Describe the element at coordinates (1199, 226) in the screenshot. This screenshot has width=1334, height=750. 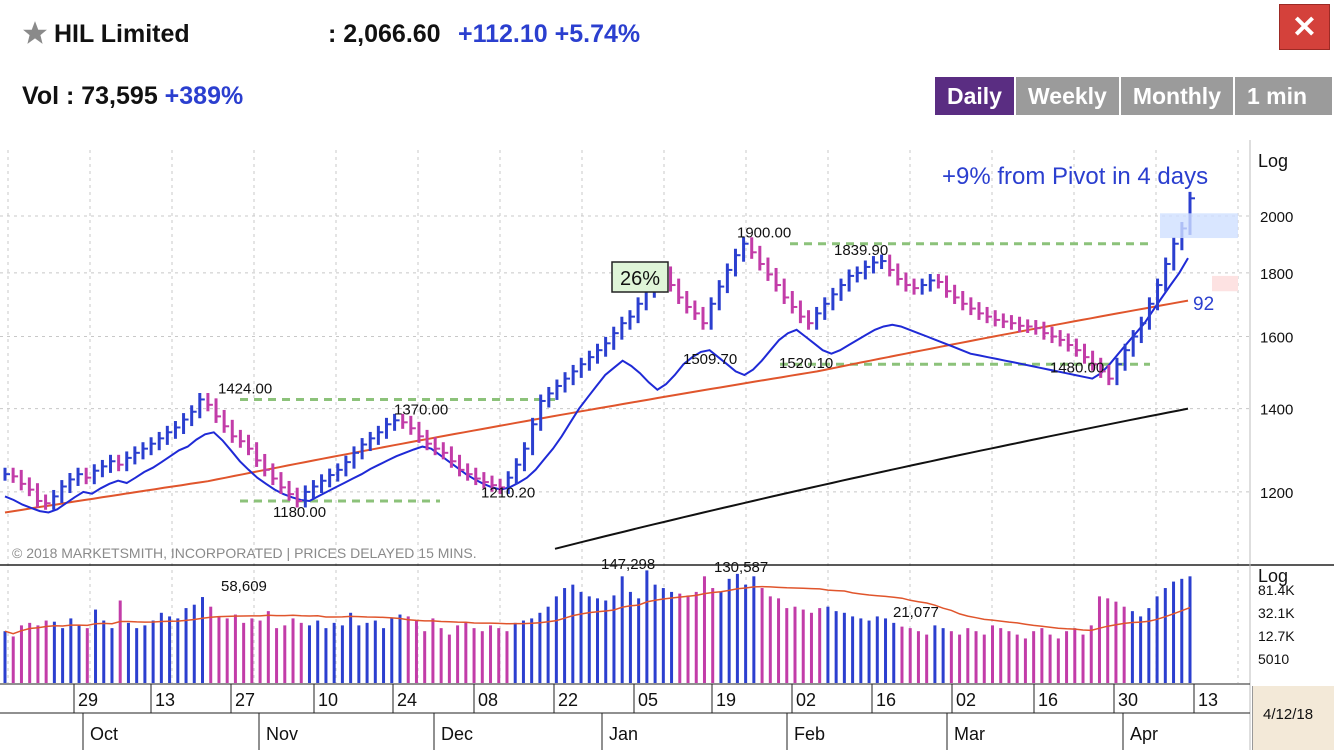
I see `pivot-zone` at that location.